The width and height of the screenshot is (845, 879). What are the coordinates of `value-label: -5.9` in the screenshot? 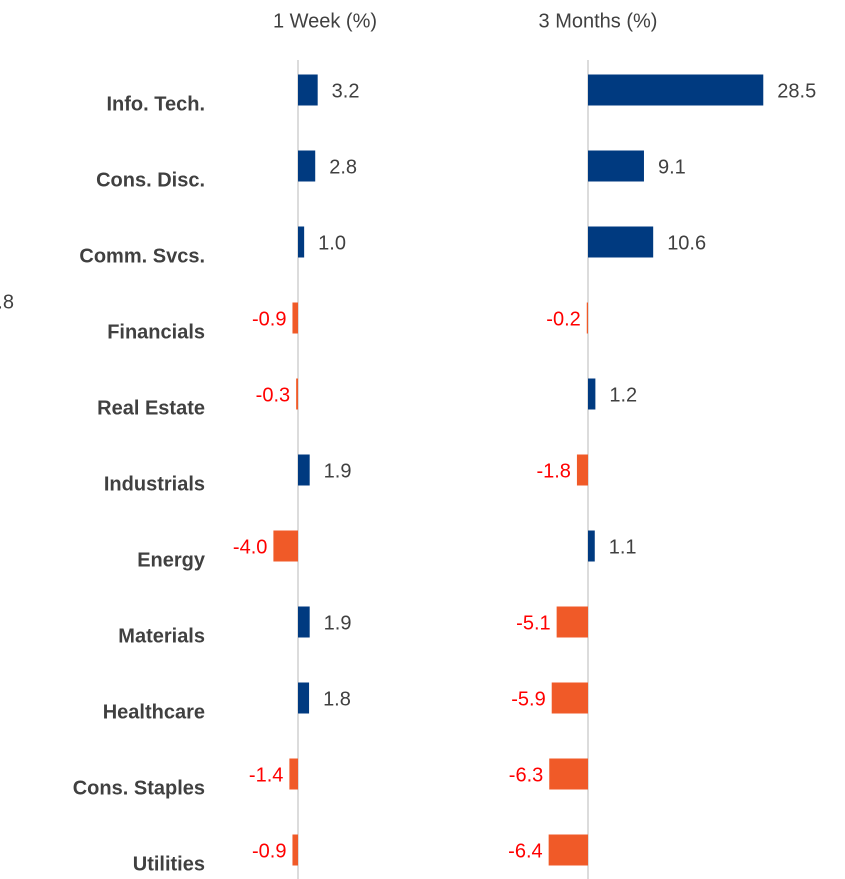 It's located at (528, 699).